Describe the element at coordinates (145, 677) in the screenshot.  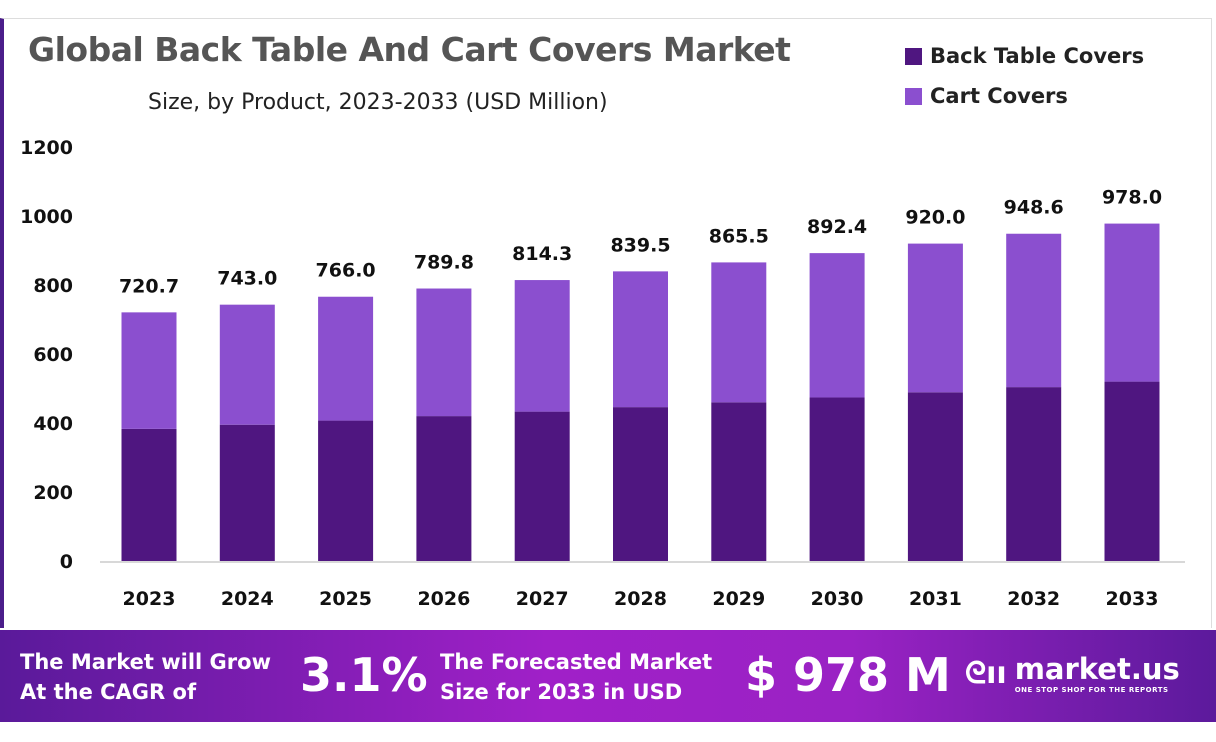
I see `cagr-label: The Market will Grow At the CAGR of` at that location.